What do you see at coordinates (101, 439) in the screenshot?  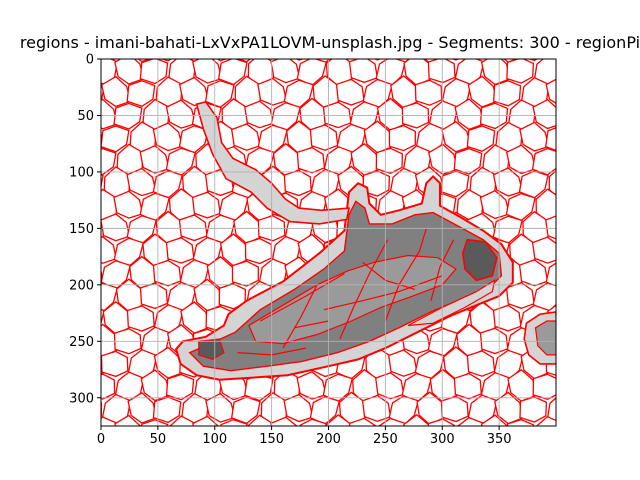 I see `x-tick-label: 0` at bounding box center [101, 439].